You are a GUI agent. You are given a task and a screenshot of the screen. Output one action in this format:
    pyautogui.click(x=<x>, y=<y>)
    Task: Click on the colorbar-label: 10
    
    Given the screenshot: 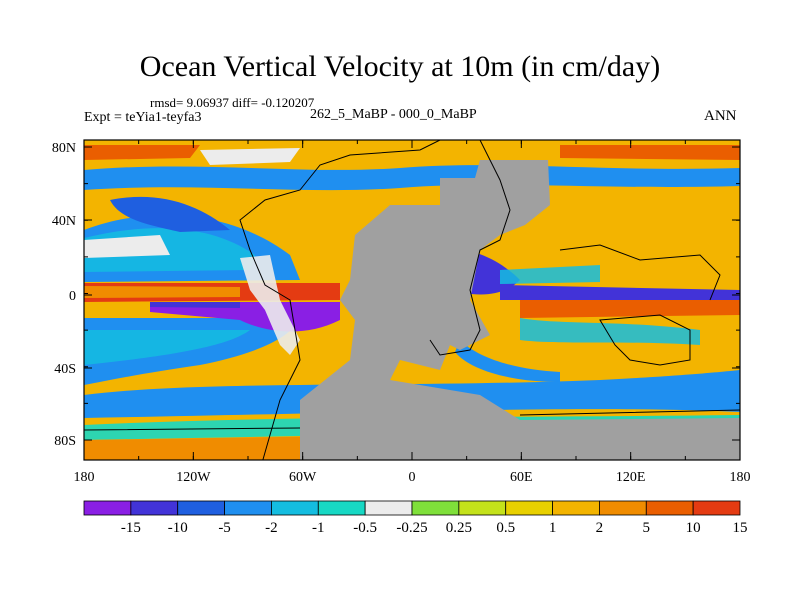 What is the action you would take?
    pyautogui.click(x=693, y=528)
    